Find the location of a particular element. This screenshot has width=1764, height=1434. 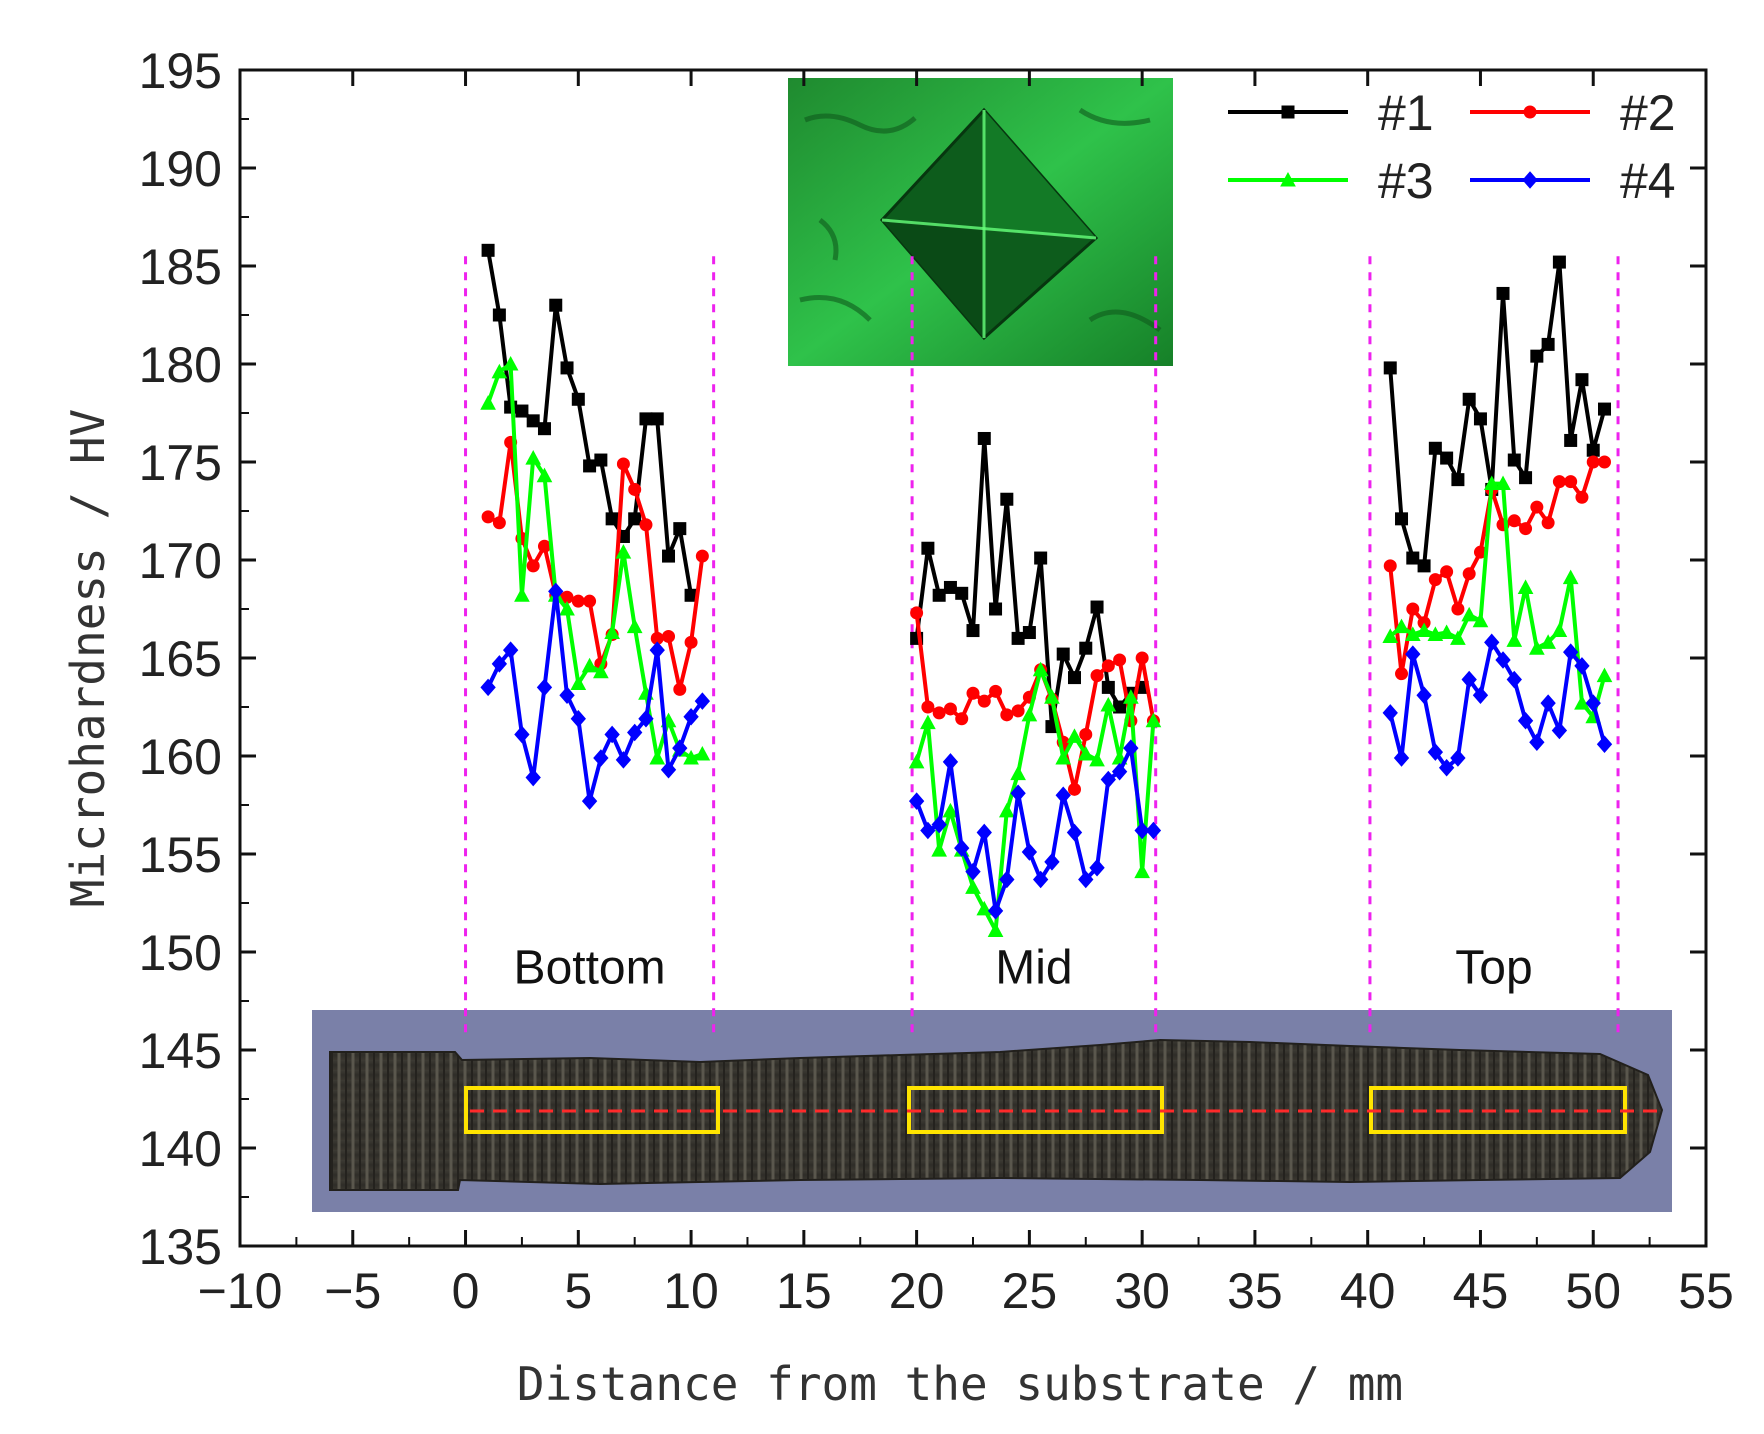

legend-label-3: #3 is located at coordinates (1406, 181).